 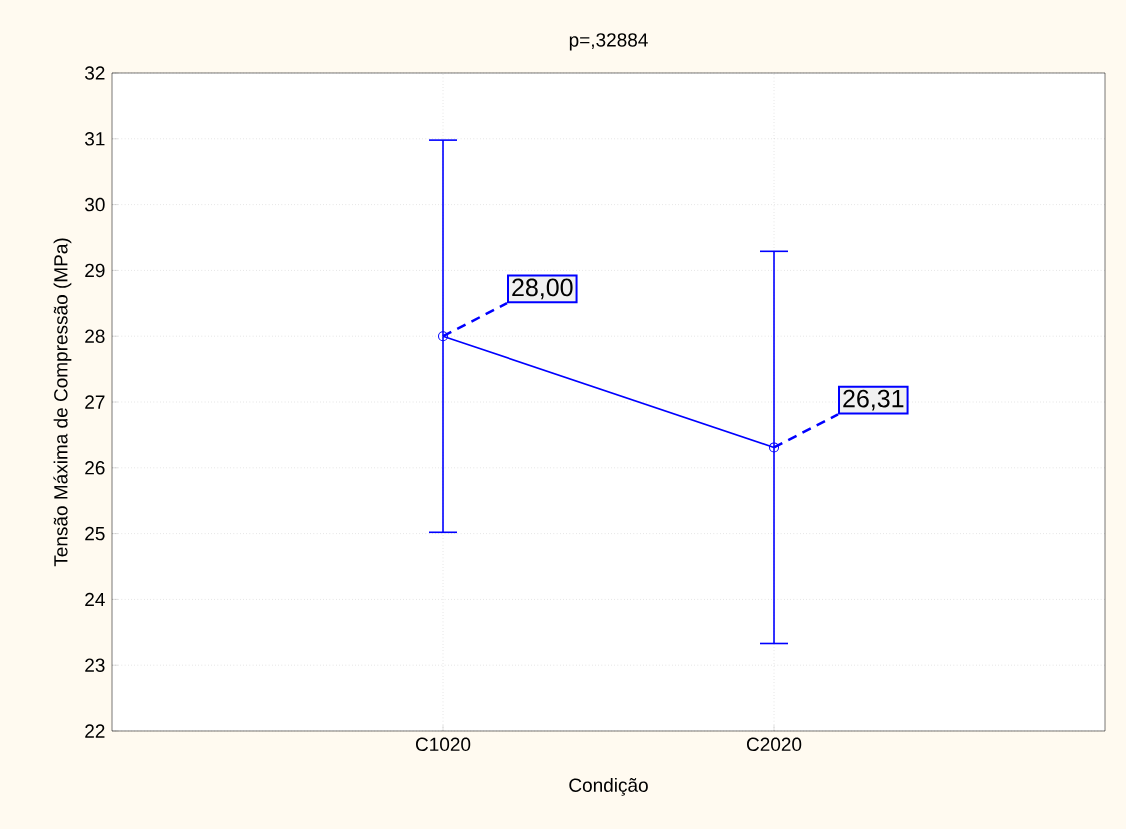 I want to click on y-tick-label: 26, so click(x=95, y=468).